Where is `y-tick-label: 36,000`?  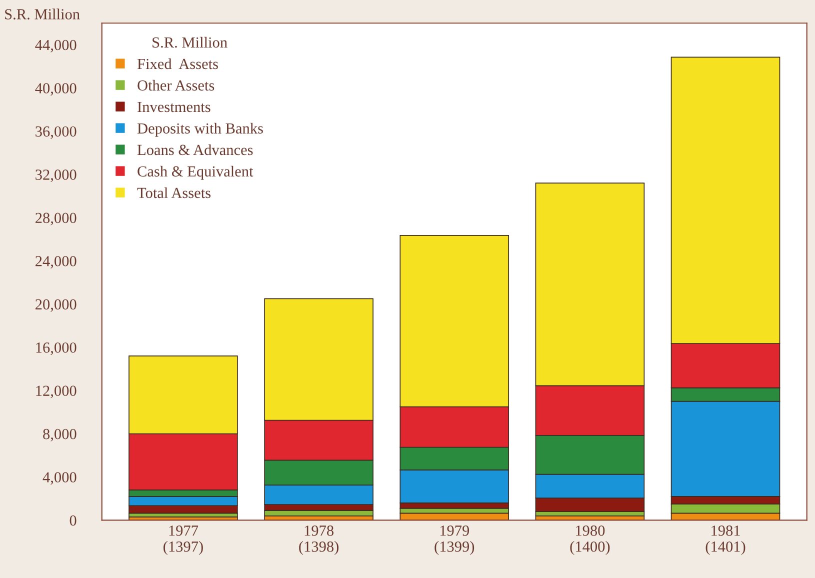 y-tick-label: 36,000 is located at coordinates (56, 132).